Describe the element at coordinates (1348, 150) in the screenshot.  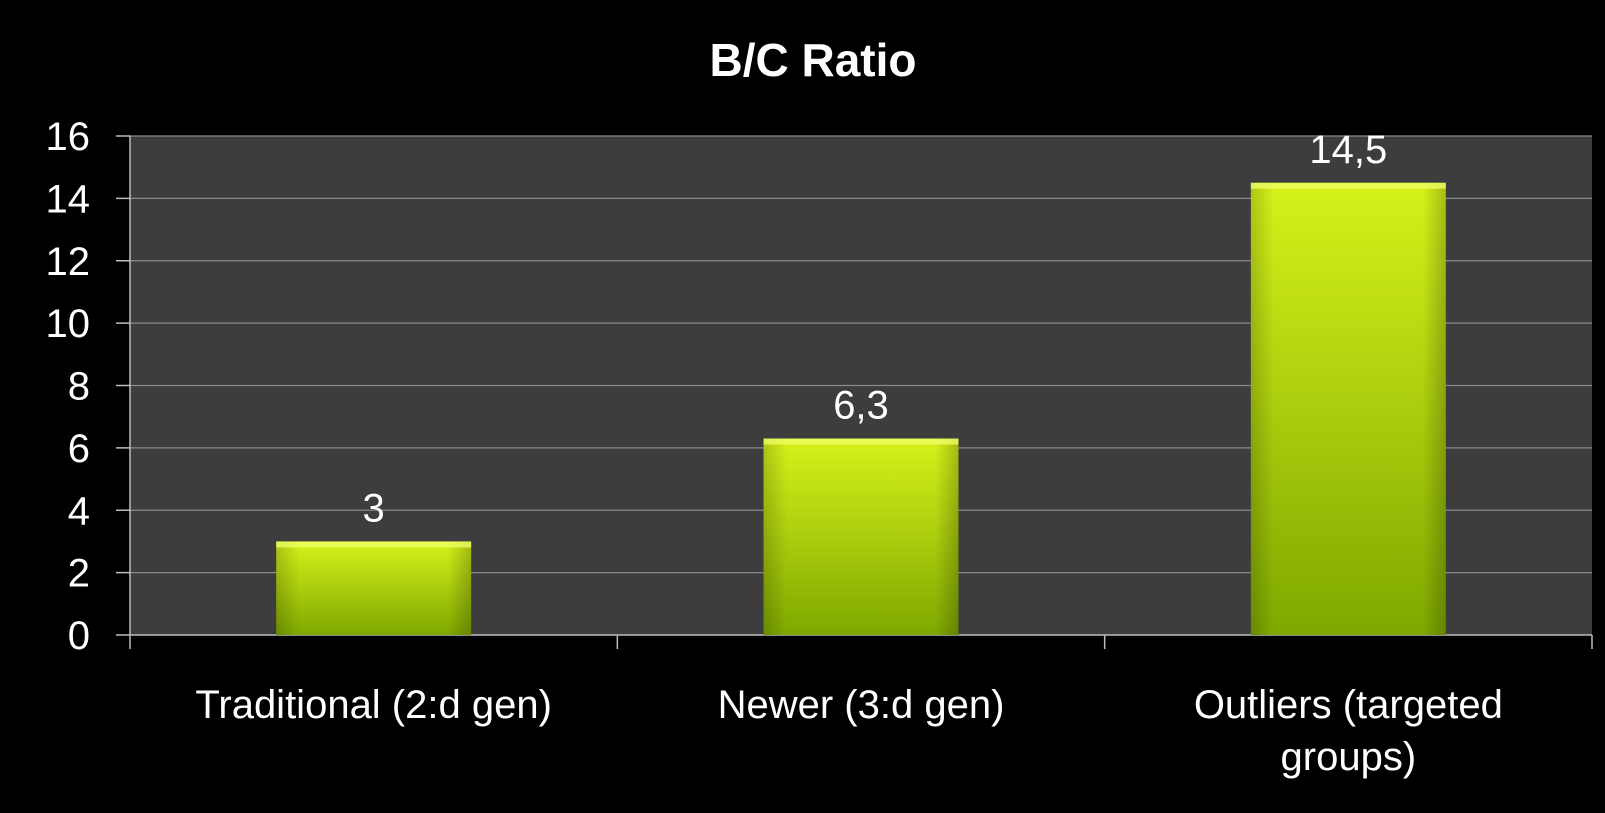
I see `data-label: 14,5` at that location.